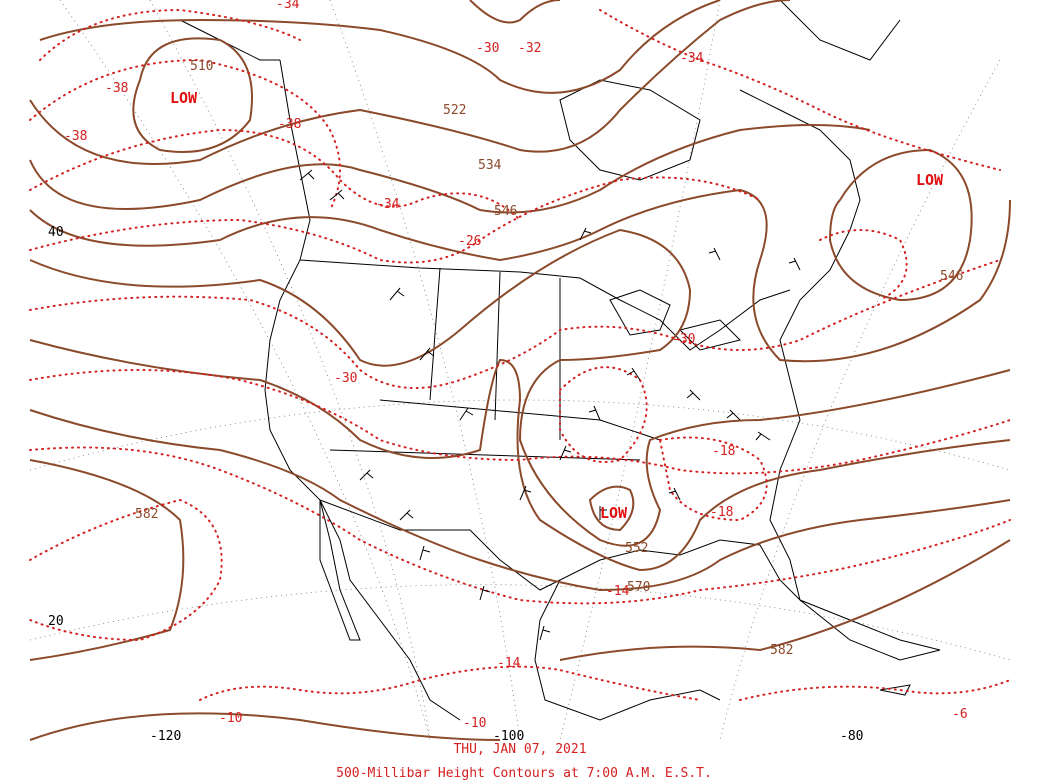  What do you see at coordinates (340, 570) in the screenshot?
I see `baja-california` at bounding box center [340, 570].